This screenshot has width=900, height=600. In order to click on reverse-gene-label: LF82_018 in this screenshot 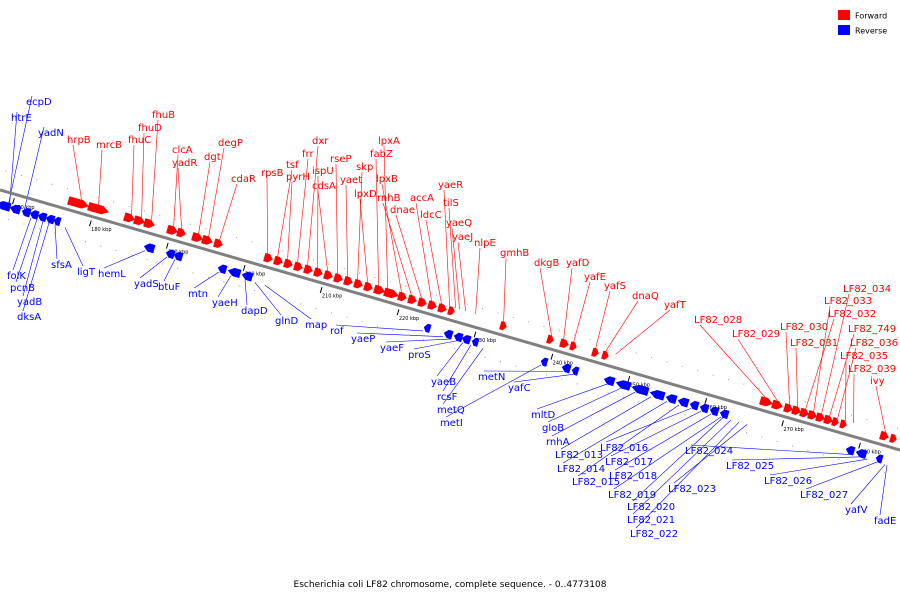, I will do `click(633, 476)`.